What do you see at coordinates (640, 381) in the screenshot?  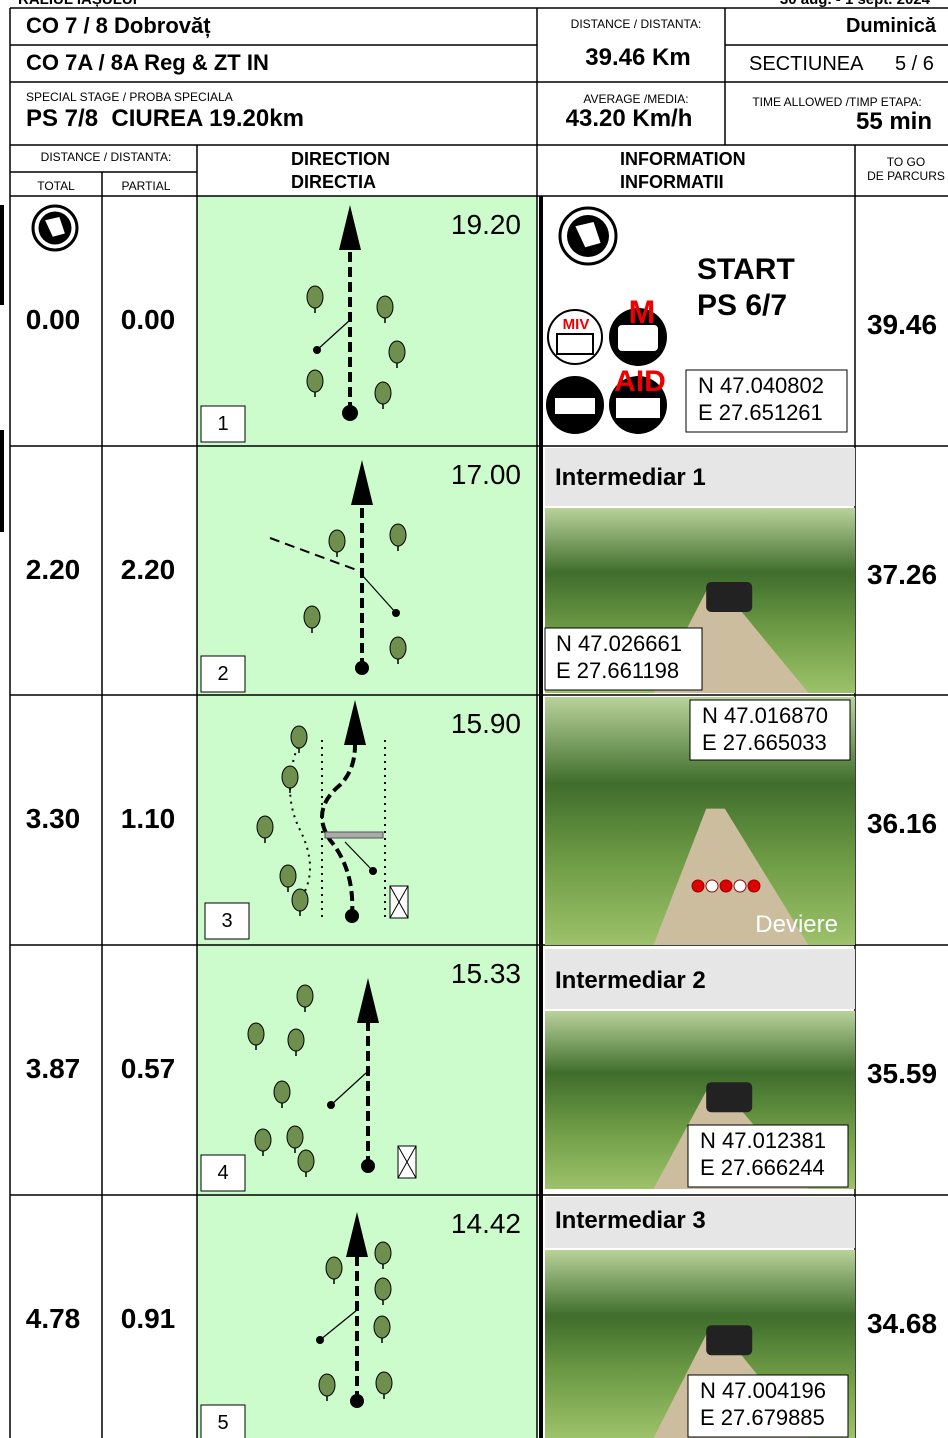 I see `badge-label: AID` at bounding box center [640, 381].